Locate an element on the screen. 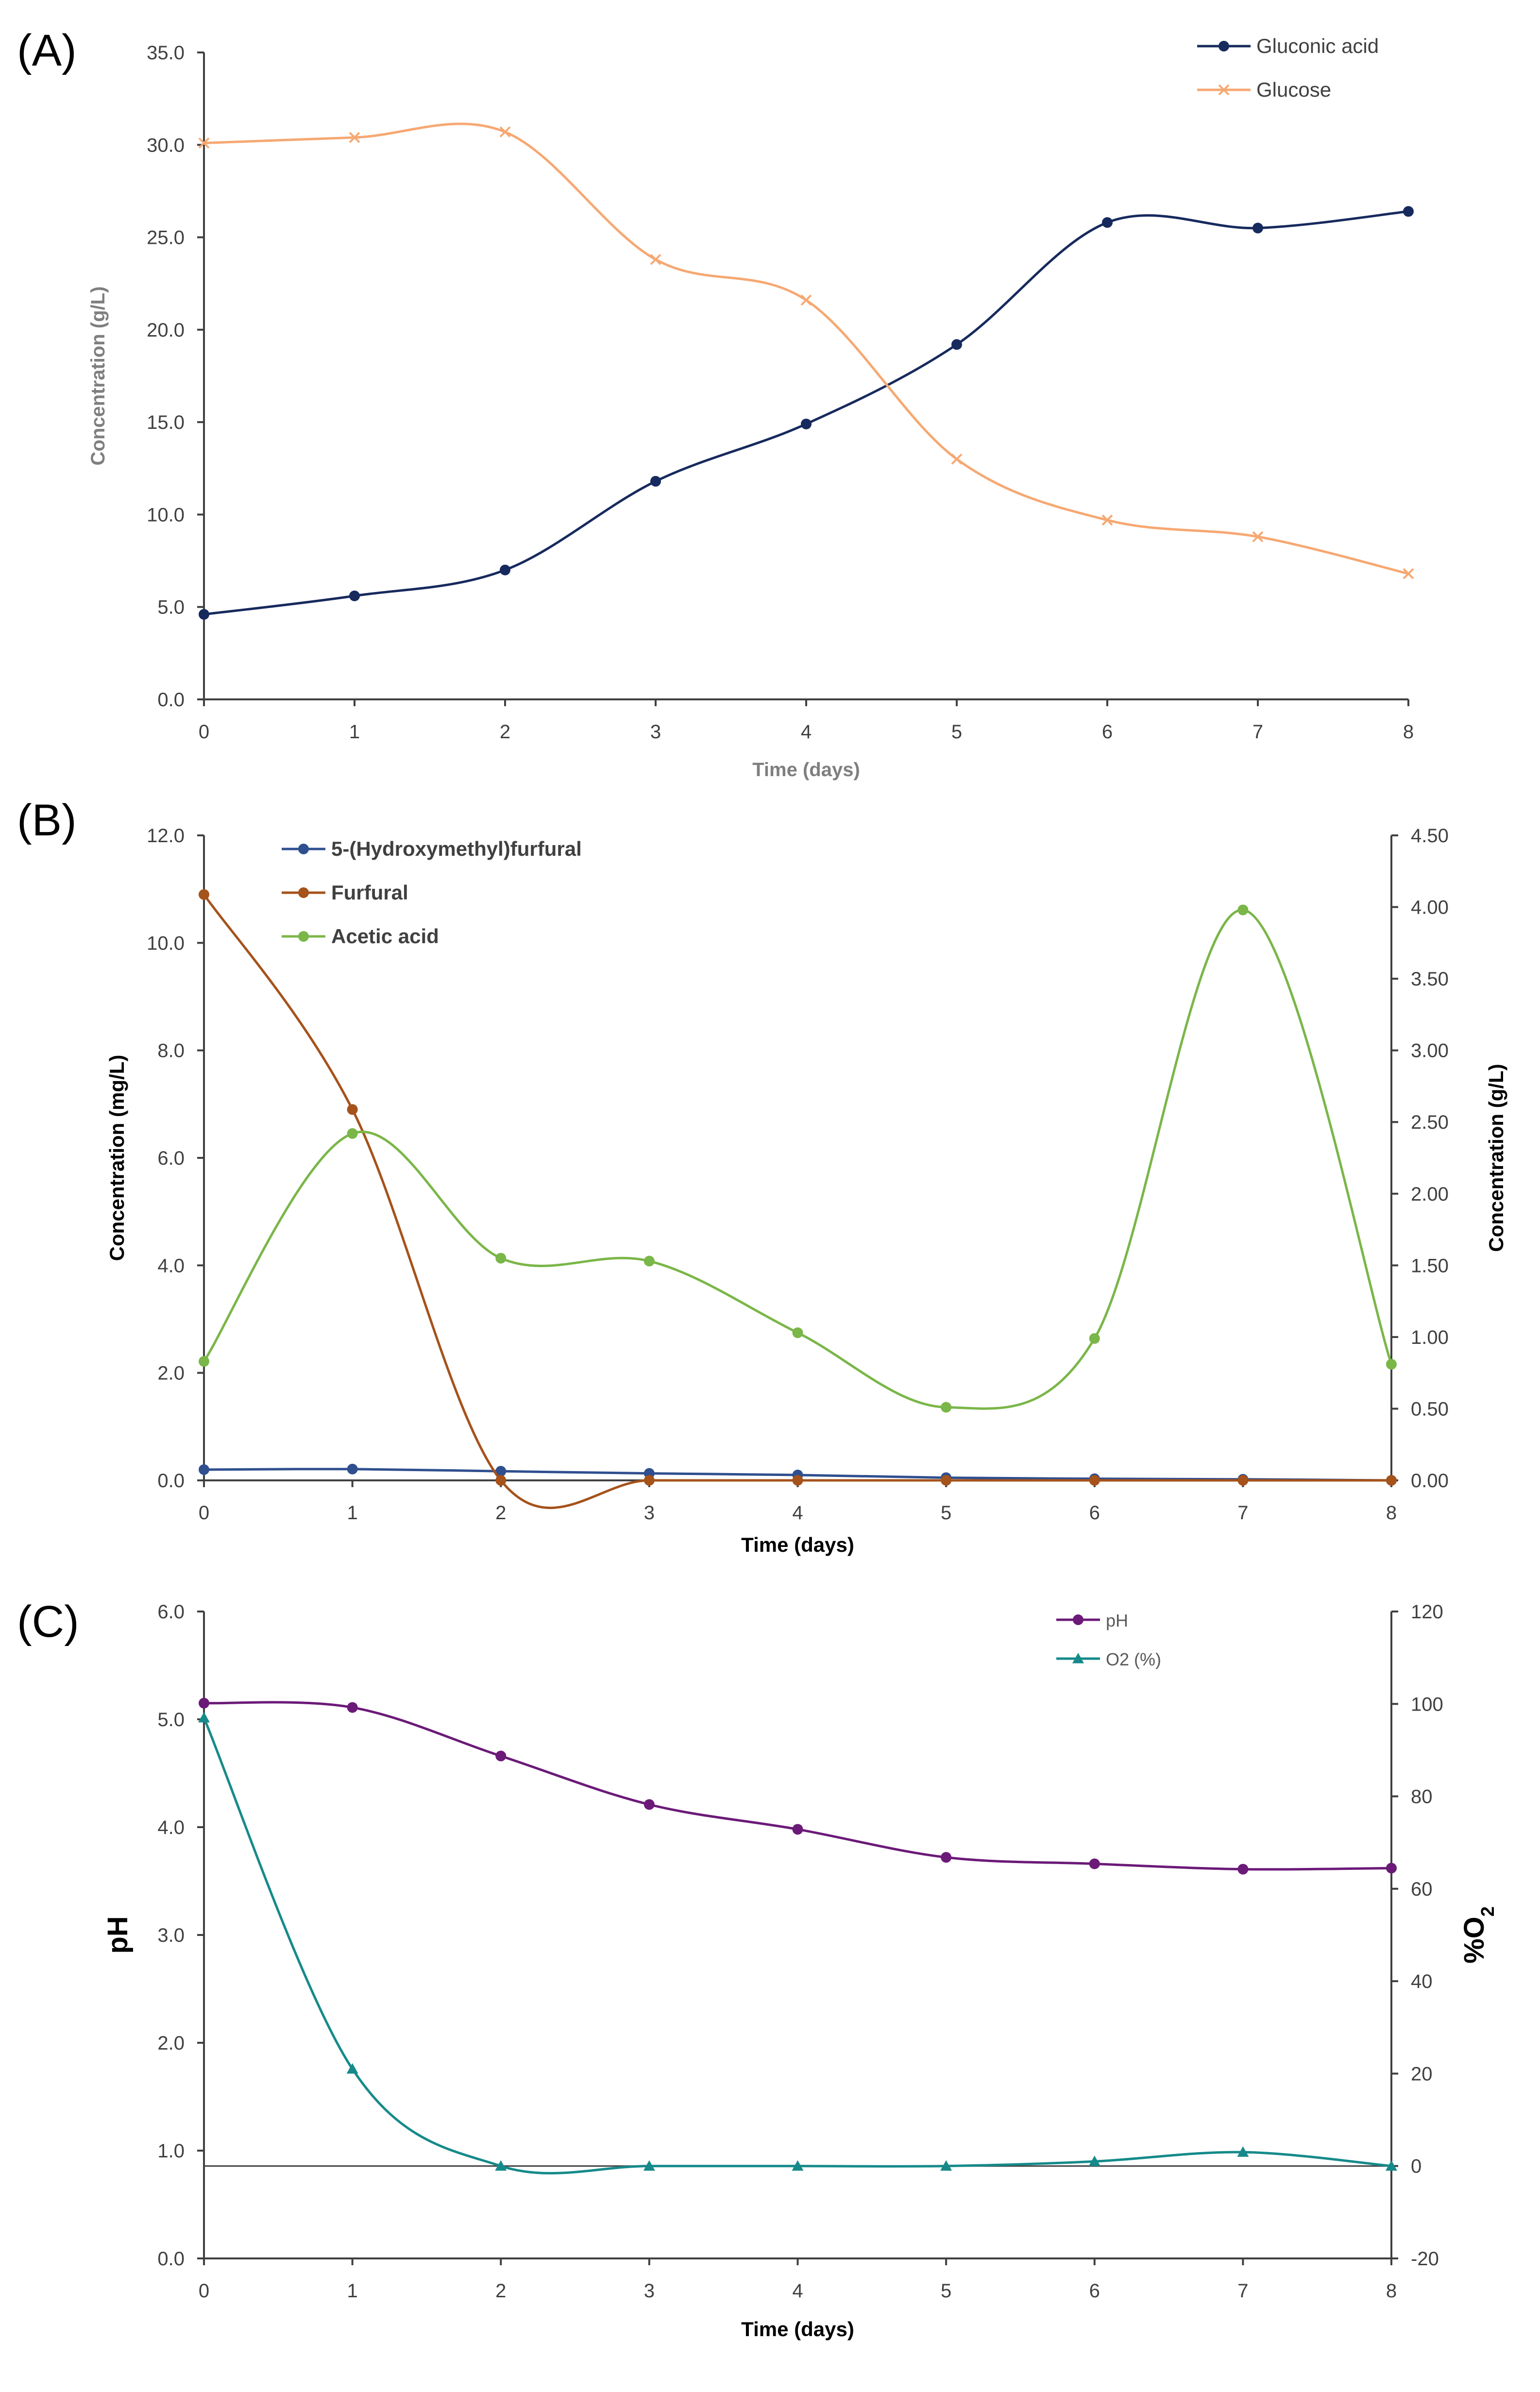 This screenshot has width=1540, height=2392. y-tick-label: 12.0 is located at coordinates (166, 836).